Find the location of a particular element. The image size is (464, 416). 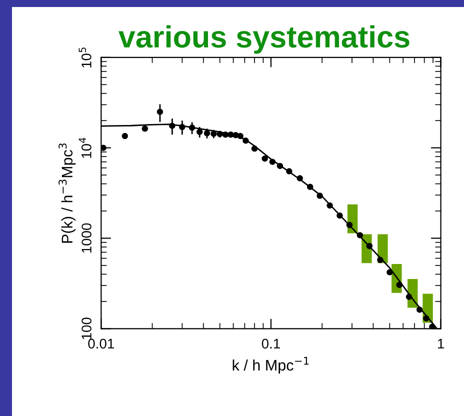

y-tick-label: 10$^{5}$ is located at coordinates (85, 58).